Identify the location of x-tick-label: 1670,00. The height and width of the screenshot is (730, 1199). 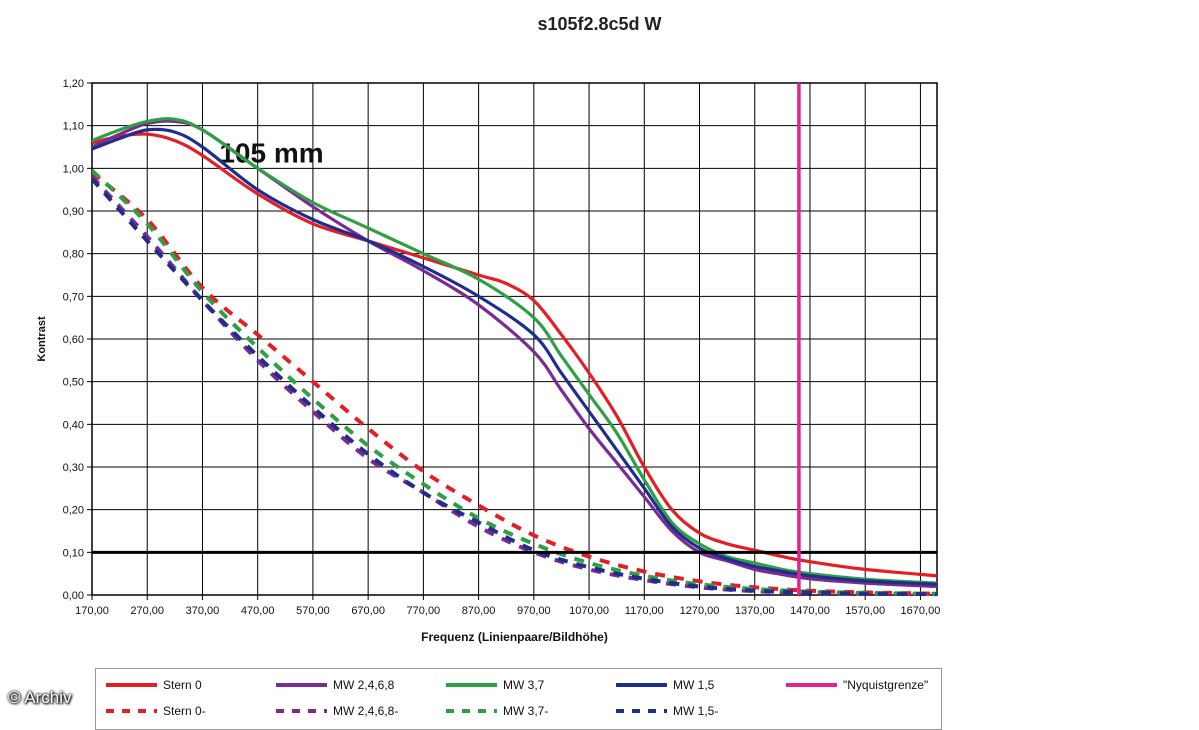
(921, 611).